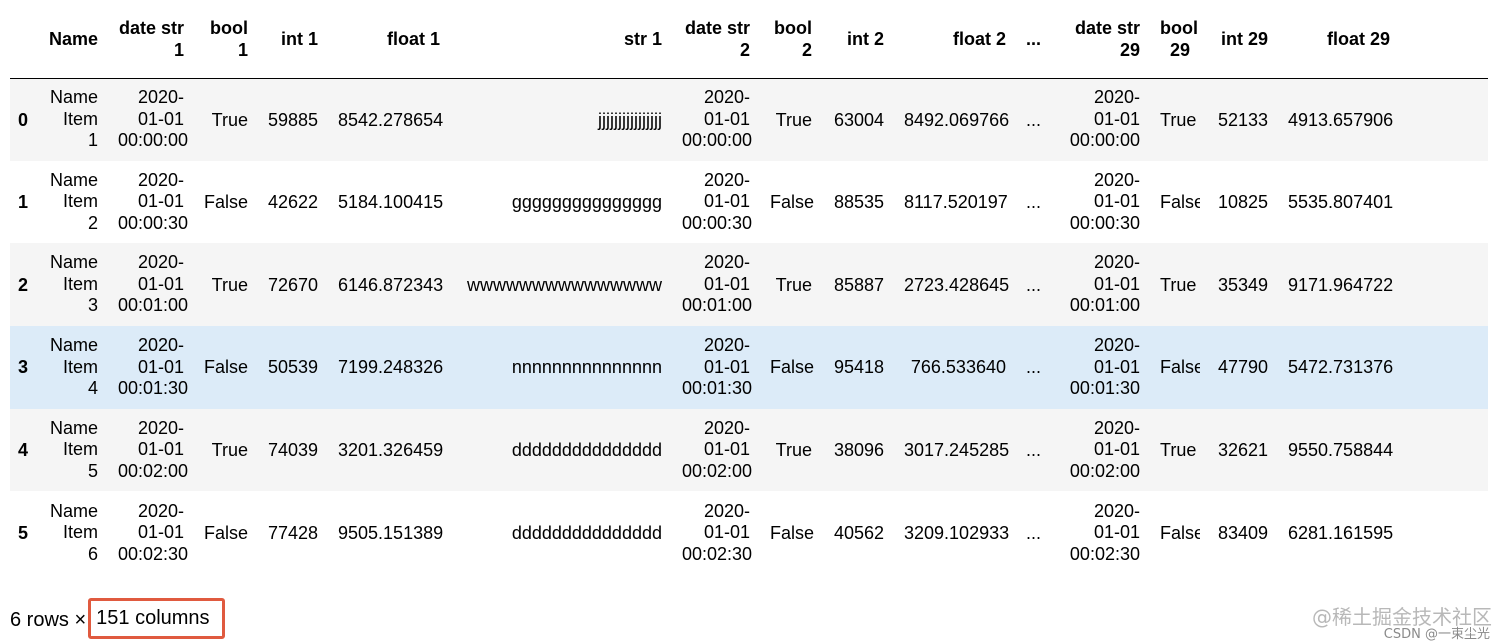 Image resolution: width=1512 pixels, height=644 pixels. Describe the element at coordinates (717, 470) in the screenshot. I see `cell-date-str-2-line: 00:02:00` at that location.